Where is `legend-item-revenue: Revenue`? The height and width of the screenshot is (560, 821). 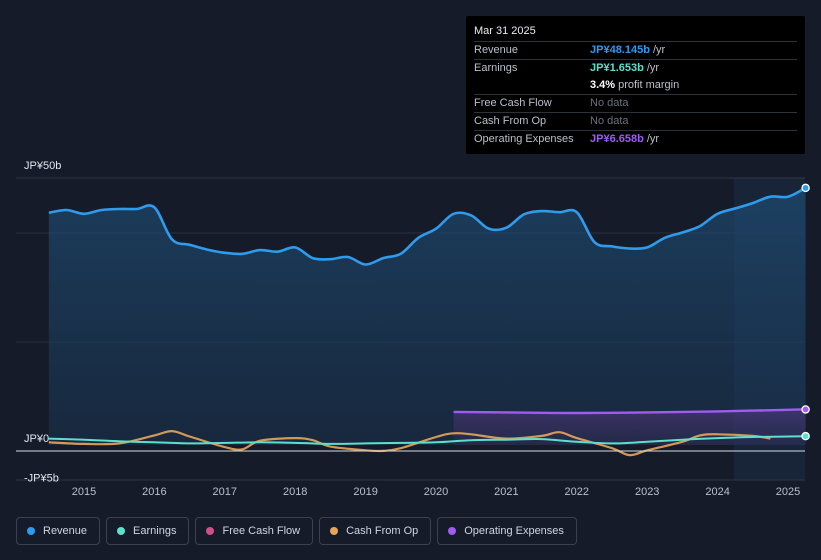 legend-item-revenue: Revenue is located at coordinates (58, 531).